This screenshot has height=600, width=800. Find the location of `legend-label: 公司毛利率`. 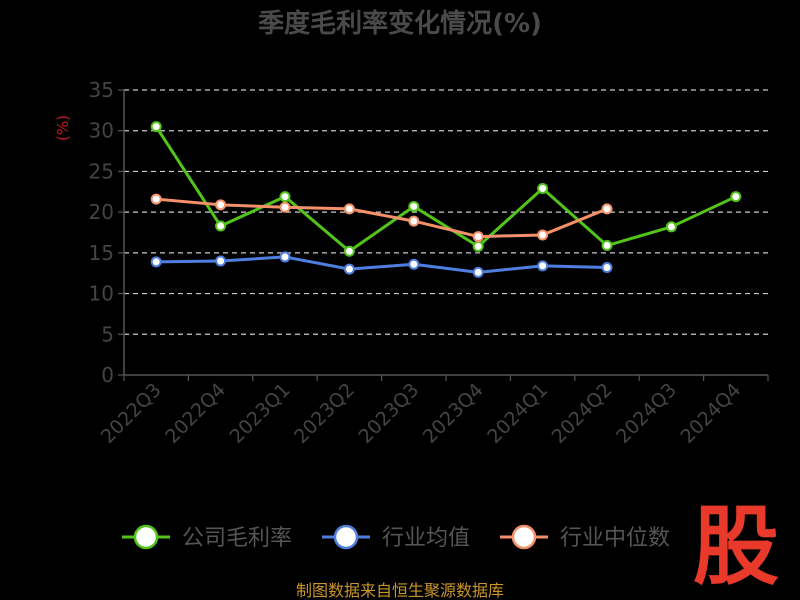

legend-label: 公司毛利率 is located at coordinates (237, 538).